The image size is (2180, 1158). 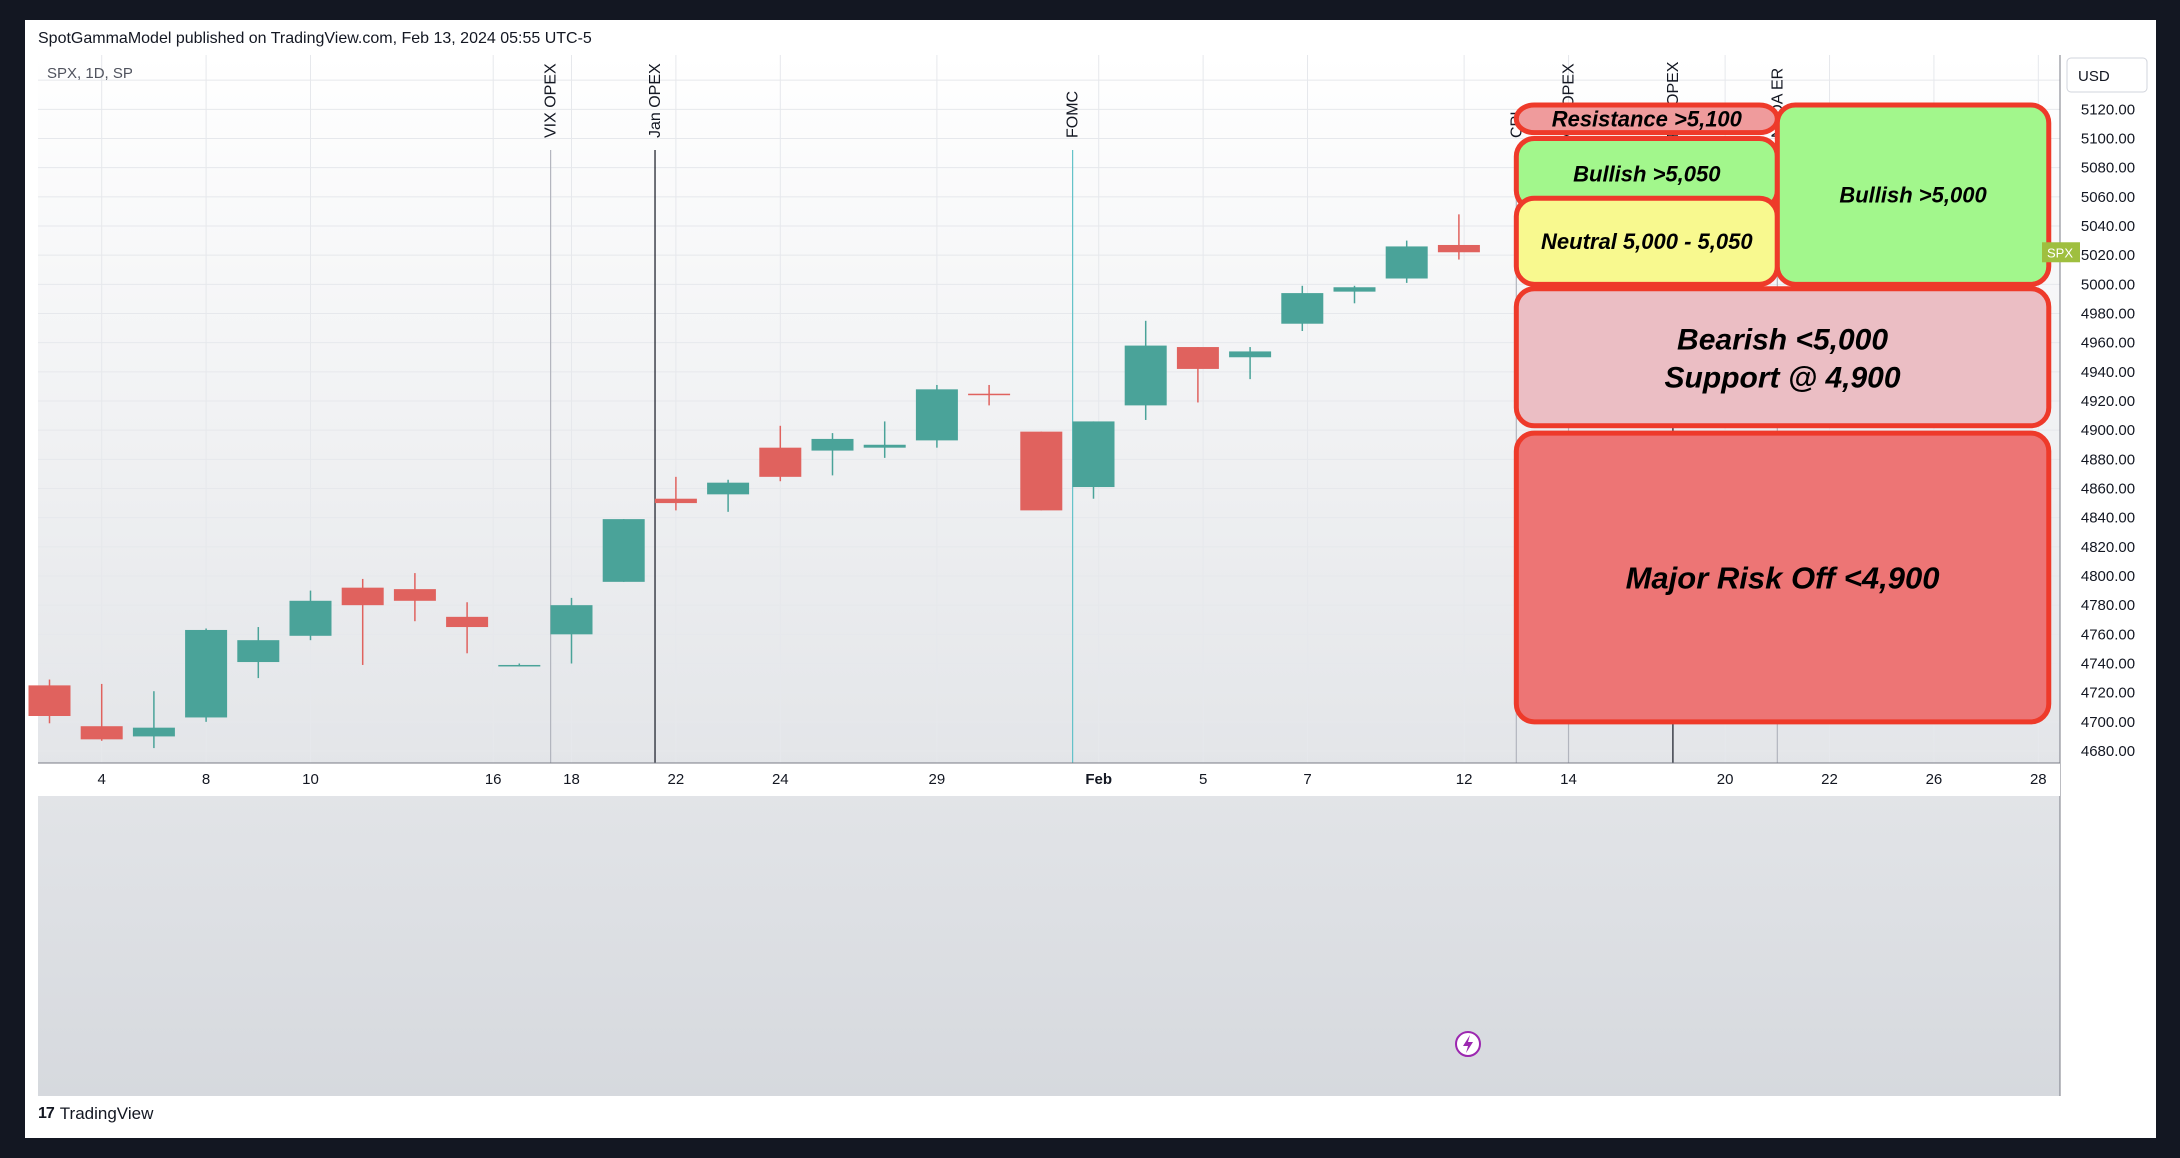 What do you see at coordinates (655, 100) in the screenshot?
I see `event-label: Jan OPEX` at bounding box center [655, 100].